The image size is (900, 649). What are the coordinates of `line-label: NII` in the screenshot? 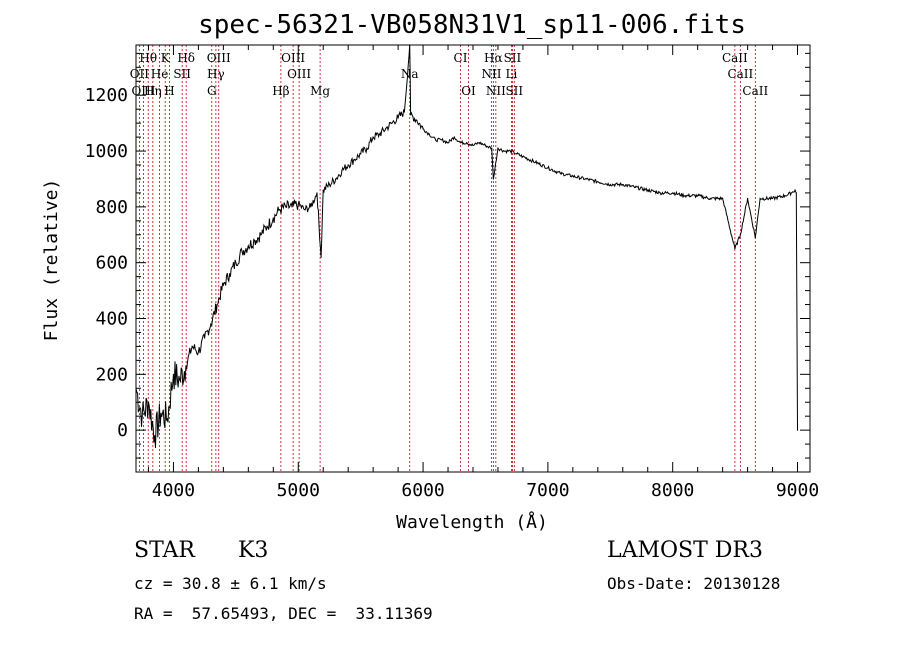 It's located at (496, 91).